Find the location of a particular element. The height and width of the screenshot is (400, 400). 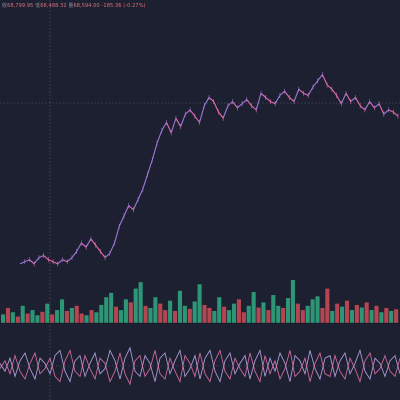

low-value: 68,488.32 is located at coordinates (53, 6).